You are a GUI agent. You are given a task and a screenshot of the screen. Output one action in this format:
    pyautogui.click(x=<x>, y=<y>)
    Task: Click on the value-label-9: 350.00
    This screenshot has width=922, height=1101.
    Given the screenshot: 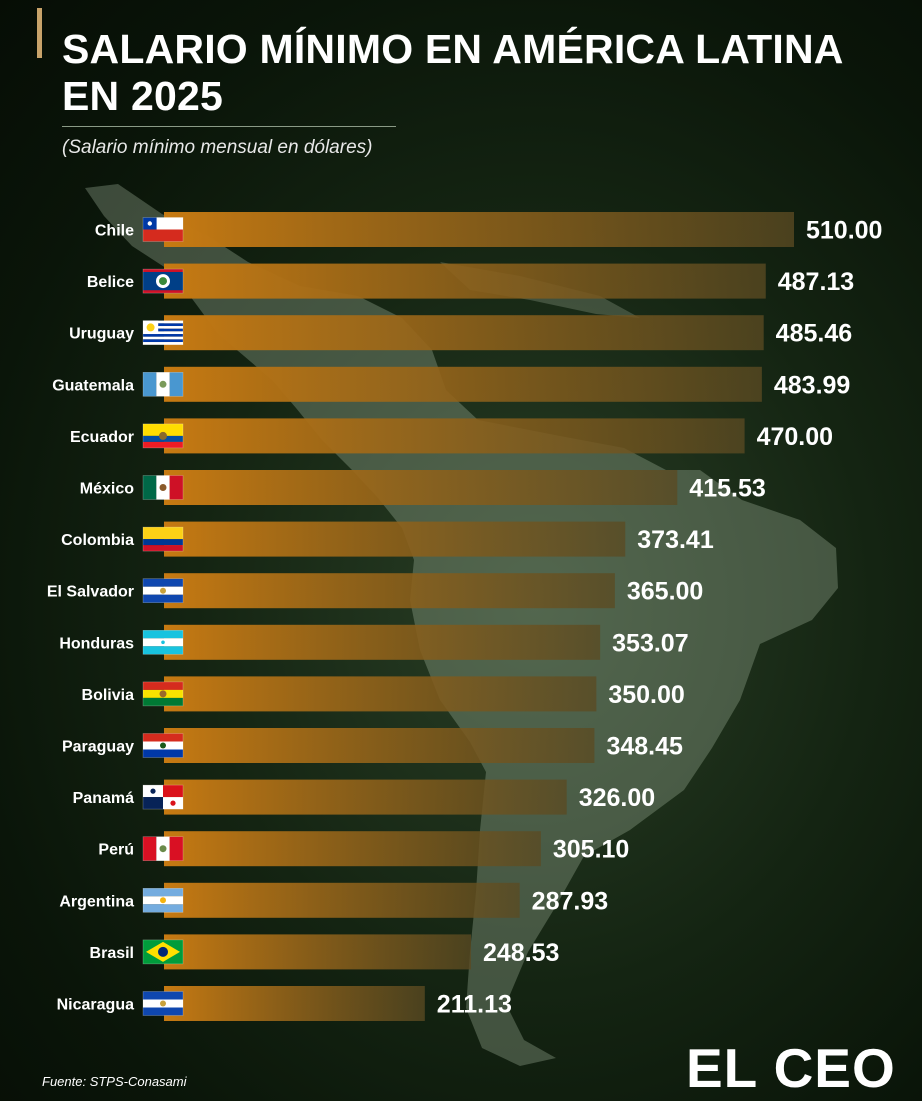 What is the action you would take?
    pyautogui.click(x=646, y=695)
    